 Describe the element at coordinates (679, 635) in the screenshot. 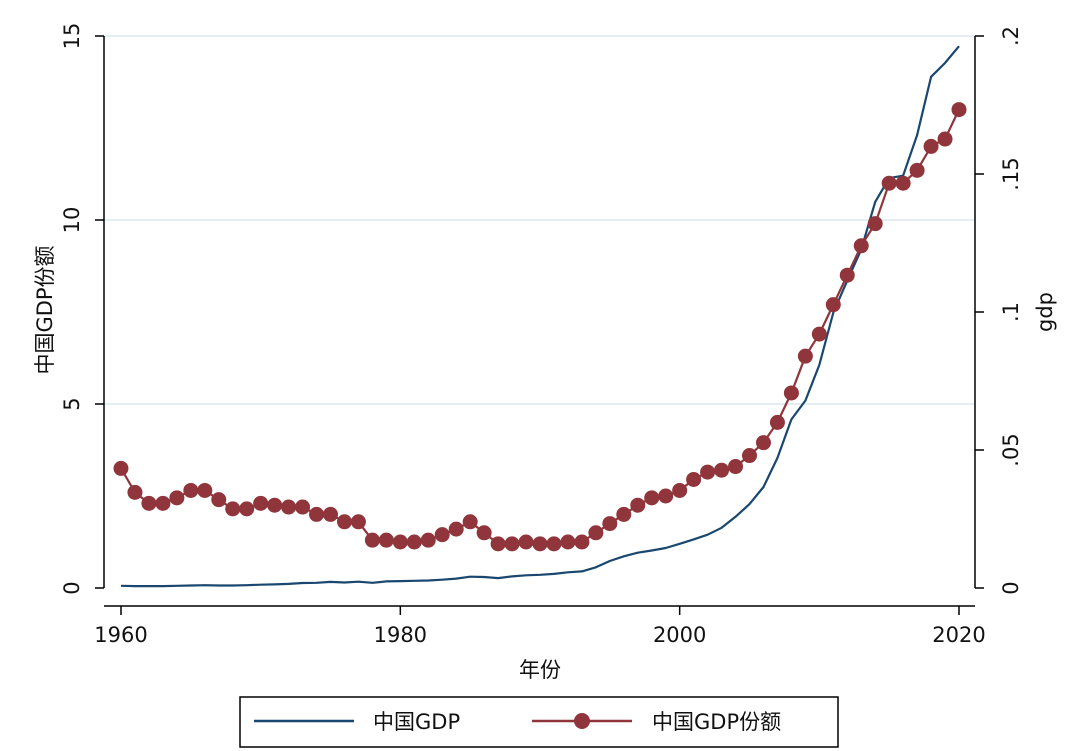

I see `x-tick-label-2: 2000` at that location.